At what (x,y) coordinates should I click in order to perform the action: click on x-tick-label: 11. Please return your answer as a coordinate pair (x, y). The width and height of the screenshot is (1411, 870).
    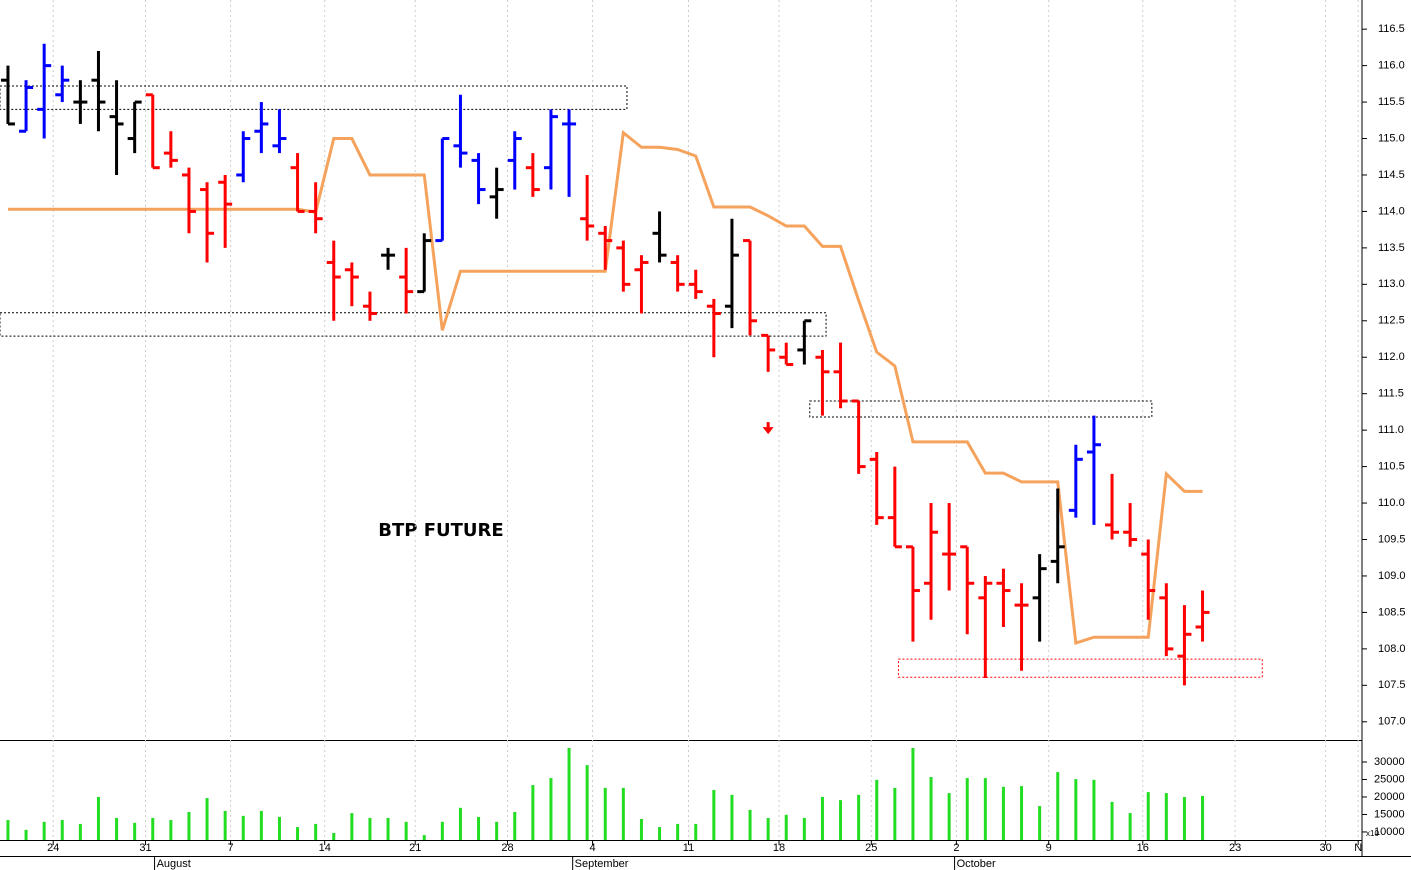
    Looking at the image, I should click on (688, 848).